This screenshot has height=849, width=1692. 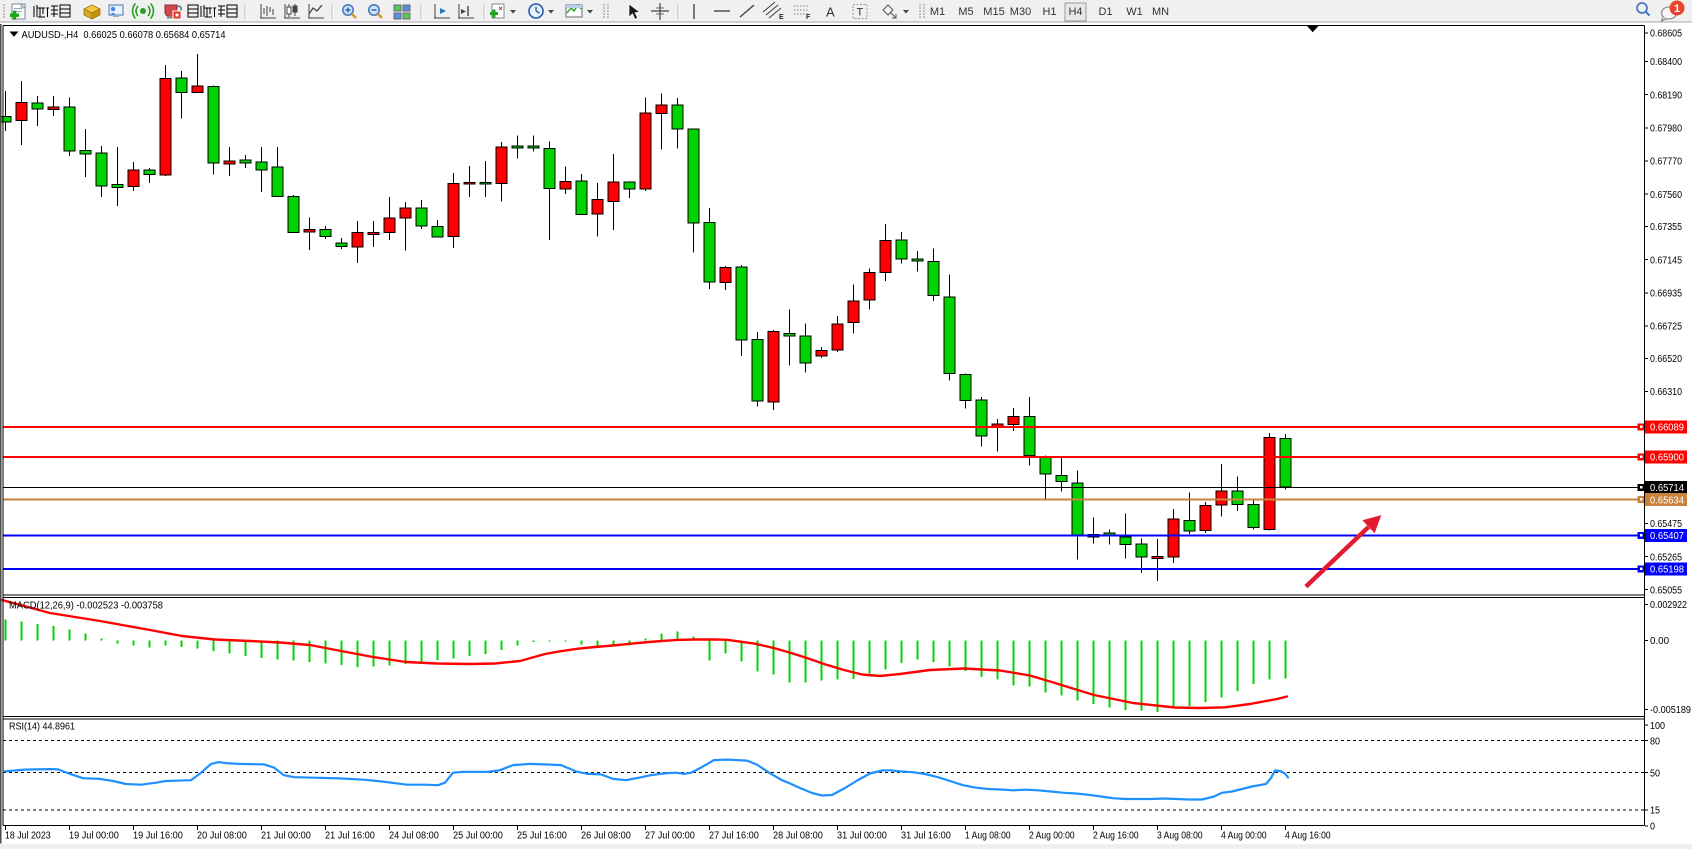 I want to click on svg-text: 1, so click(x=1677, y=9).